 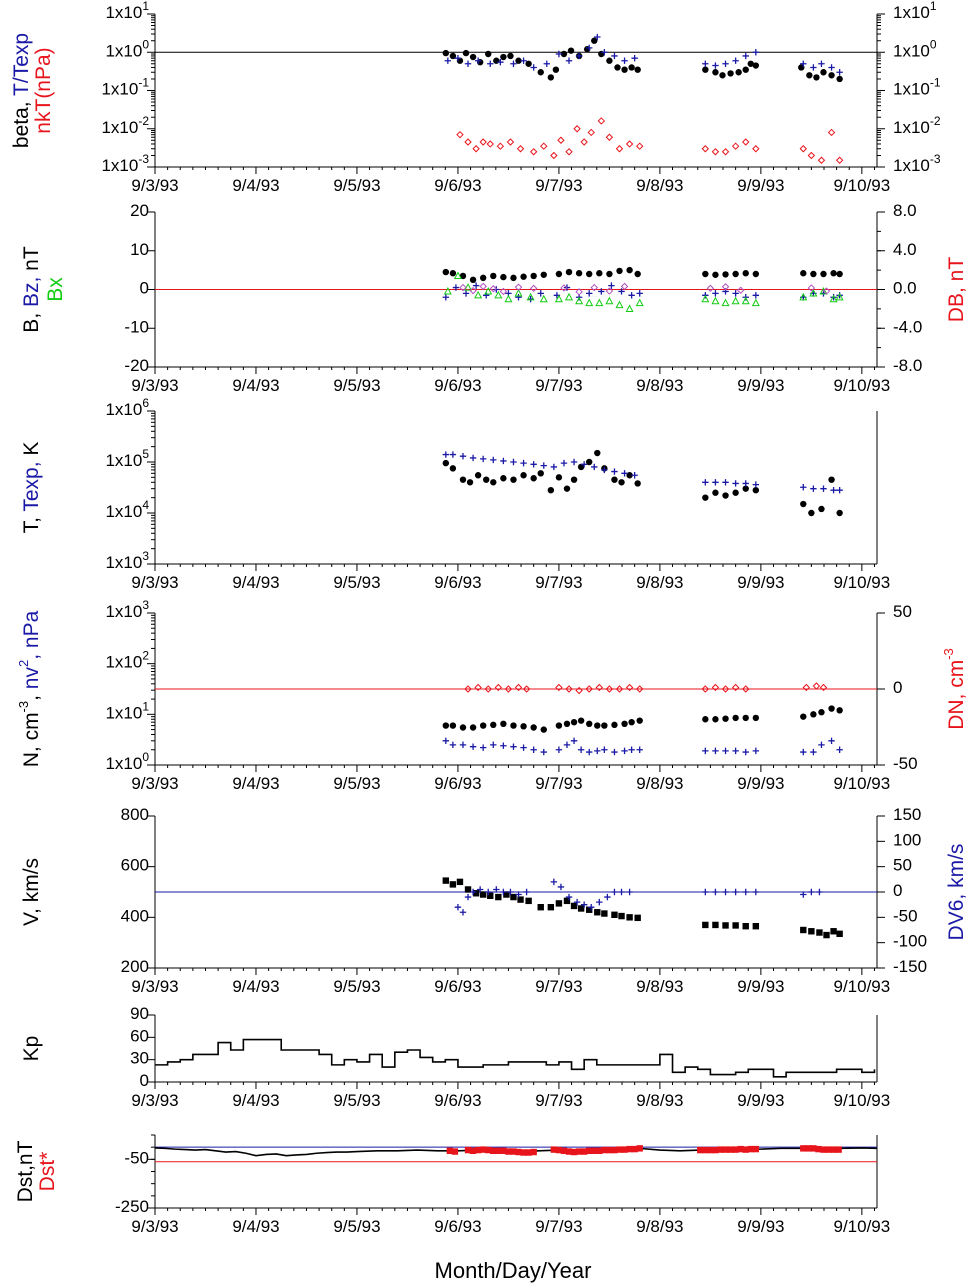 What do you see at coordinates (760, 1226) in the screenshot?
I see `x-tick-label: 9/9/93` at bounding box center [760, 1226].